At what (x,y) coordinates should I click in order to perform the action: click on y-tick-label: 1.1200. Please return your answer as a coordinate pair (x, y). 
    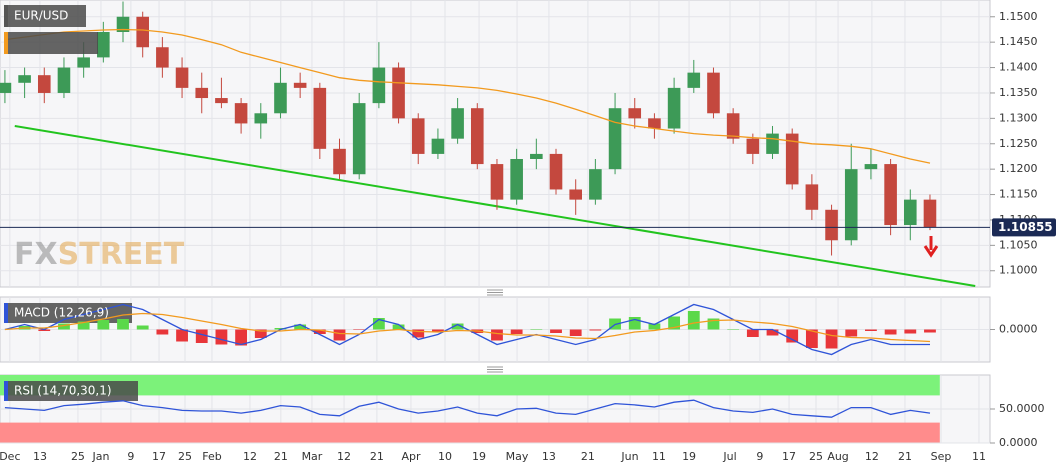
    Looking at the image, I should click on (1018, 168).